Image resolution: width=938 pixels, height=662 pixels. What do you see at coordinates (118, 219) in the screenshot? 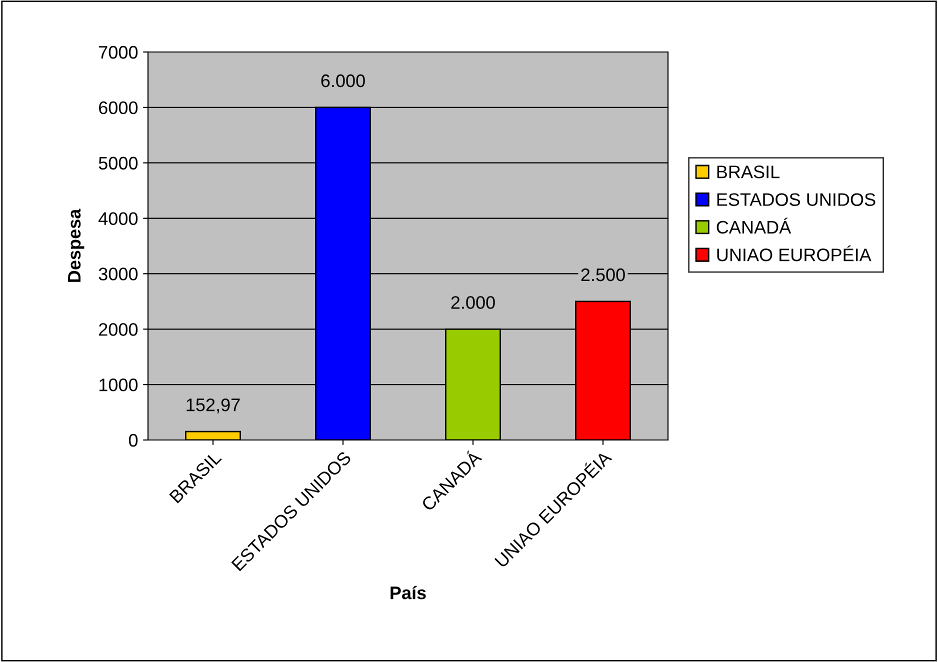
I see `y-tick-label: 4000` at bounding box center [118, 219].